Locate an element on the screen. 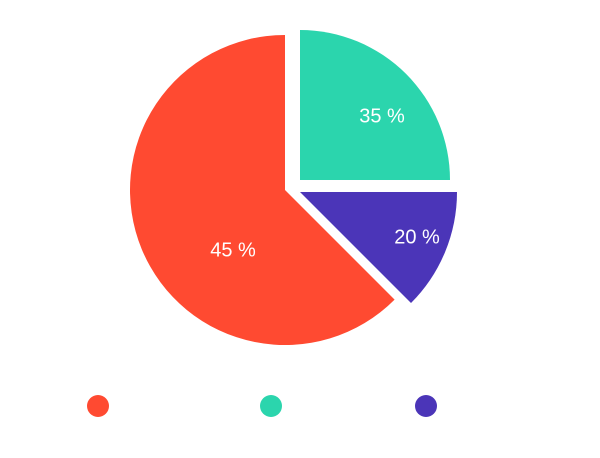  legend is located at coordinates (262, 406).